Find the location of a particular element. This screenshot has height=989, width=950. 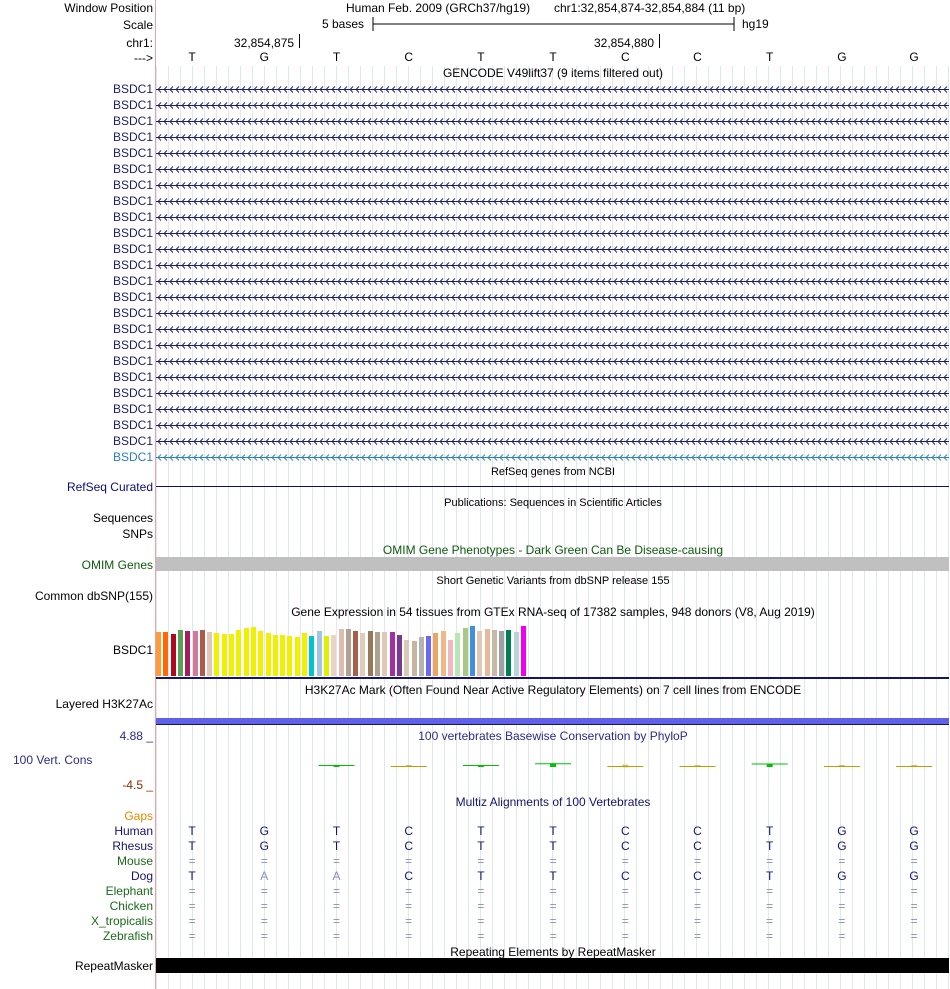

h3k27ac-bar is located at coordinates (552, 721).